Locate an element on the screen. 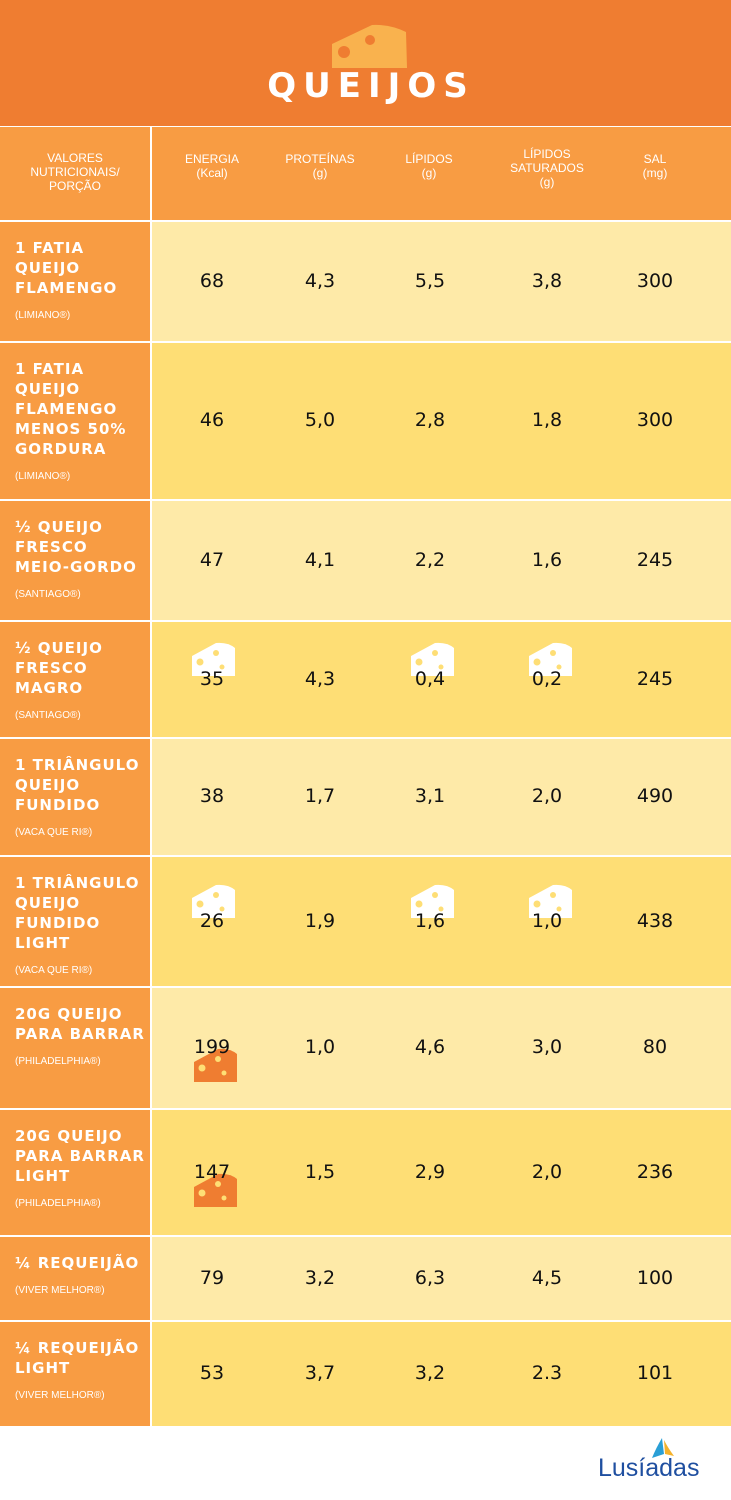 Image resolution: width=731 pixels, height=1500 pixels. logo-text: Lusíadas is located at coordinates (649, 1468).